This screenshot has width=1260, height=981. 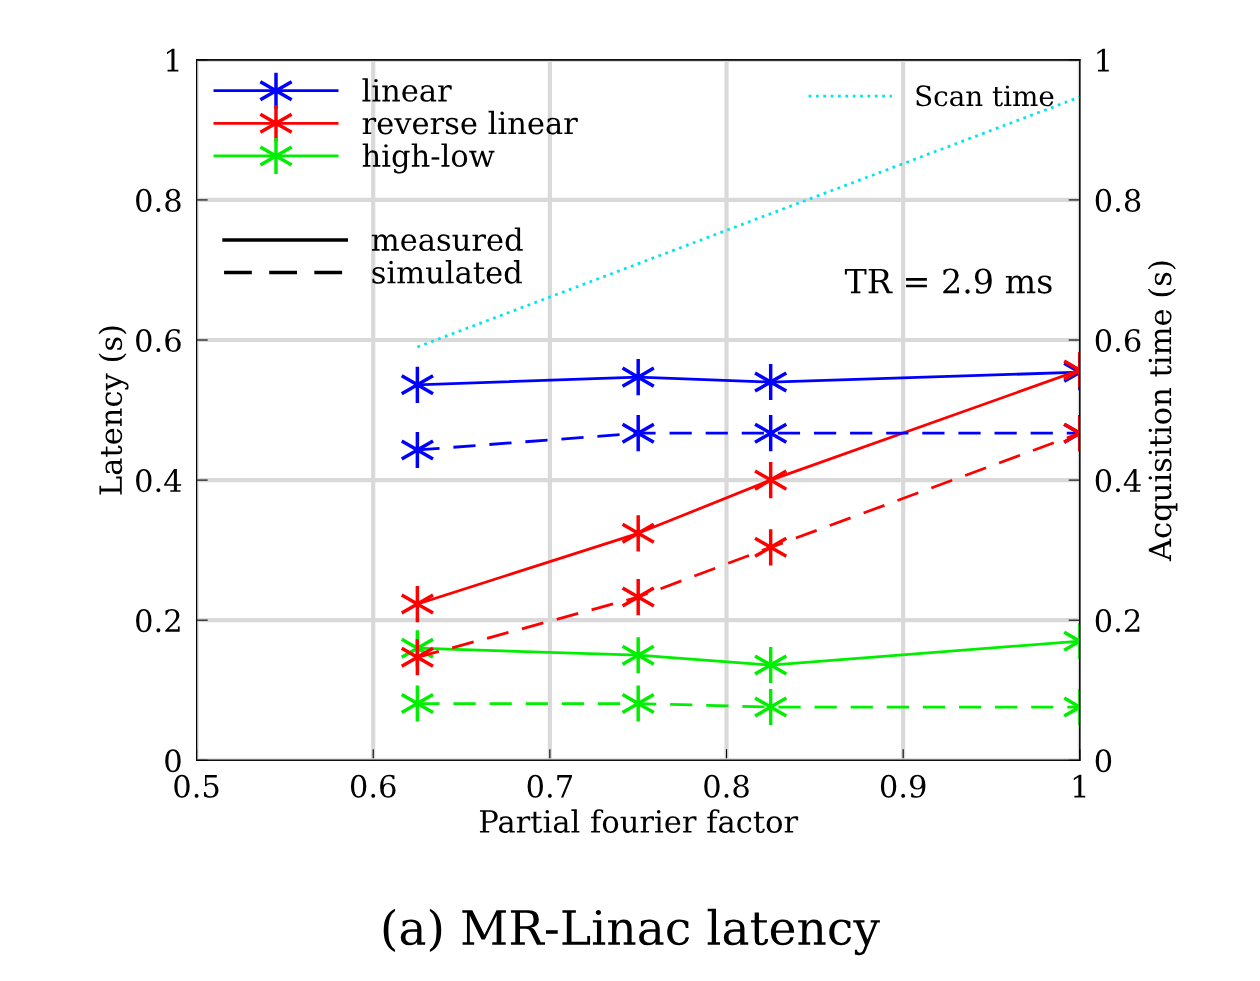 What do you see at coordinates (948, 281) in the screenshot?
I see `annotation: TR = 2.9 ms` at bounding box center [948, 281].